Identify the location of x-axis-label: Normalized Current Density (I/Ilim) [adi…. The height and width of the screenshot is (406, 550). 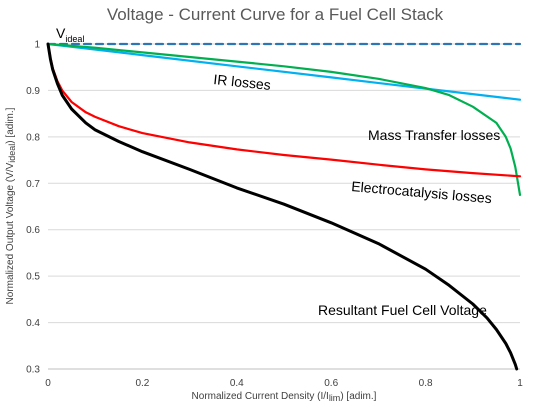
(284, 397).